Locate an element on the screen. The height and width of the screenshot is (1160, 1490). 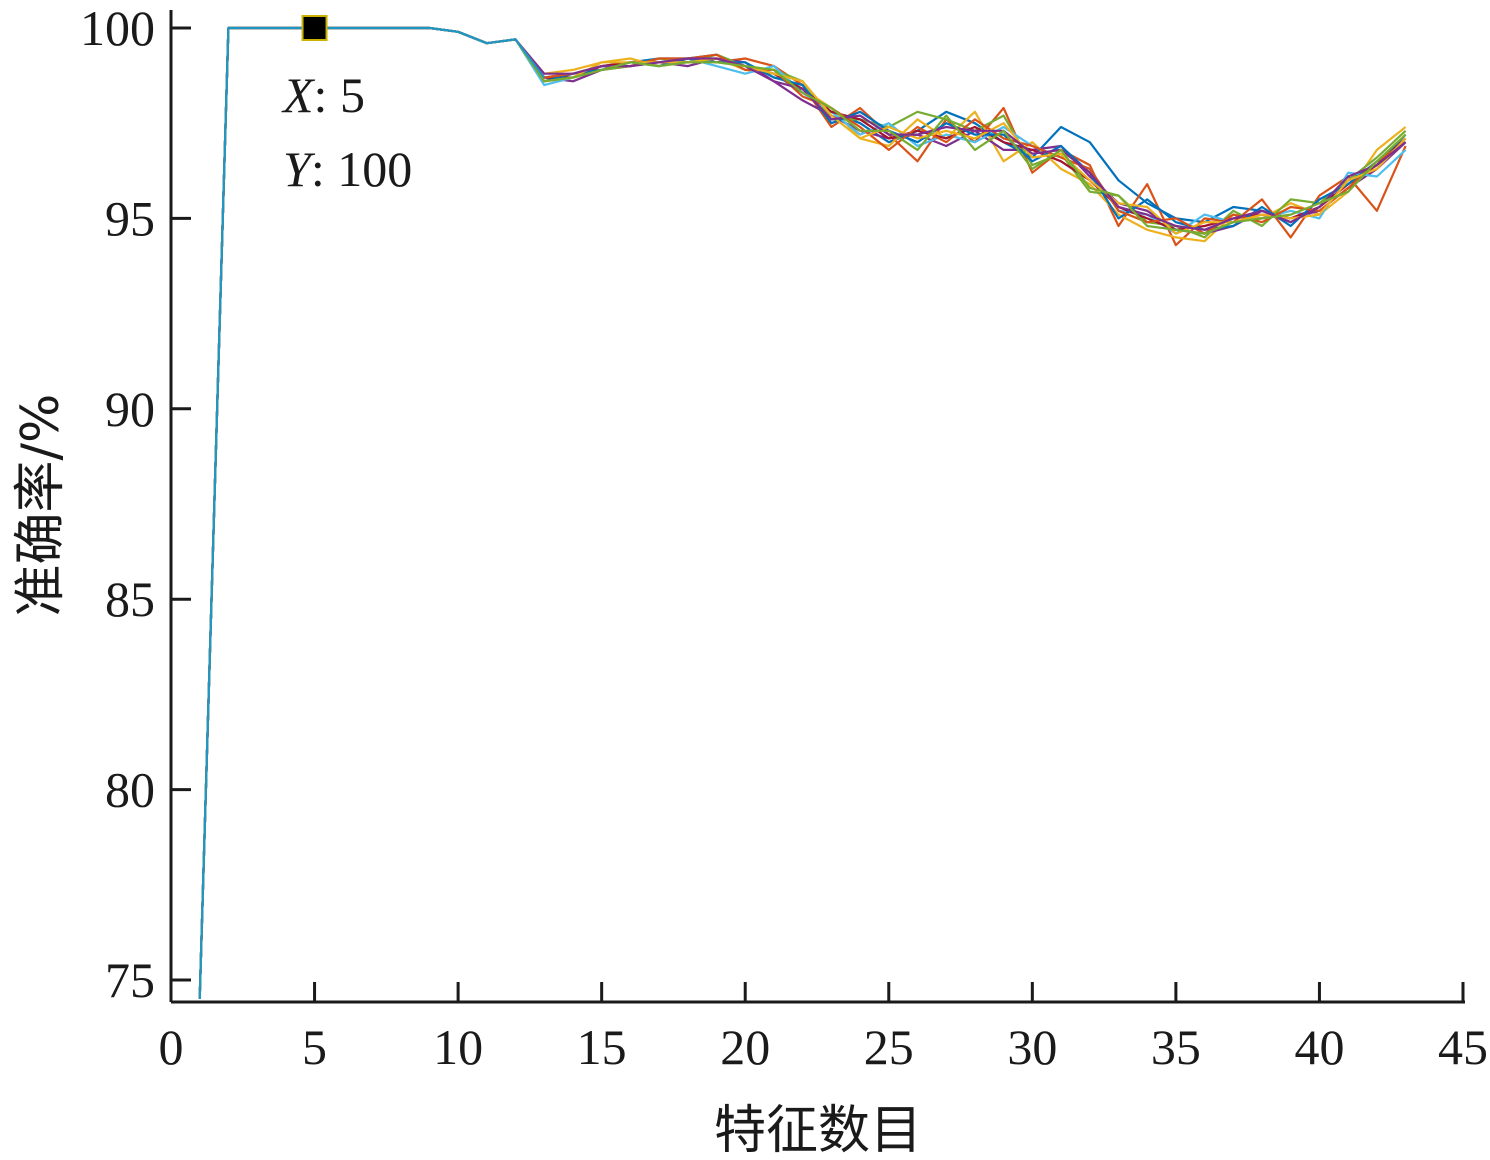
x-tick-label-45: 45 is located at coordinates (1463, 1047).